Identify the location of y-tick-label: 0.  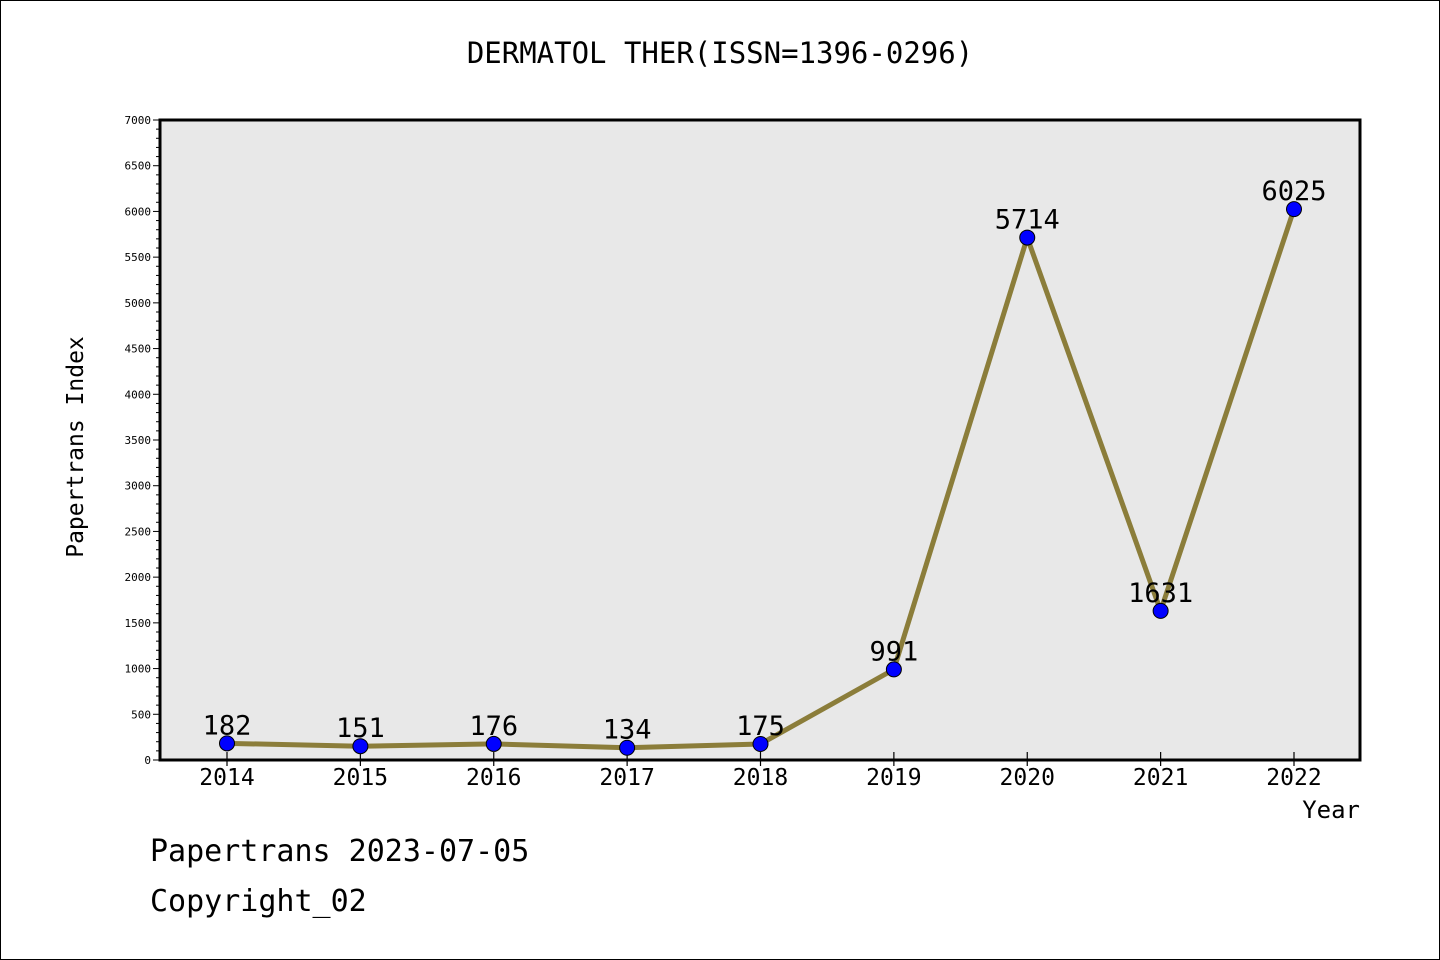
(147, 760).